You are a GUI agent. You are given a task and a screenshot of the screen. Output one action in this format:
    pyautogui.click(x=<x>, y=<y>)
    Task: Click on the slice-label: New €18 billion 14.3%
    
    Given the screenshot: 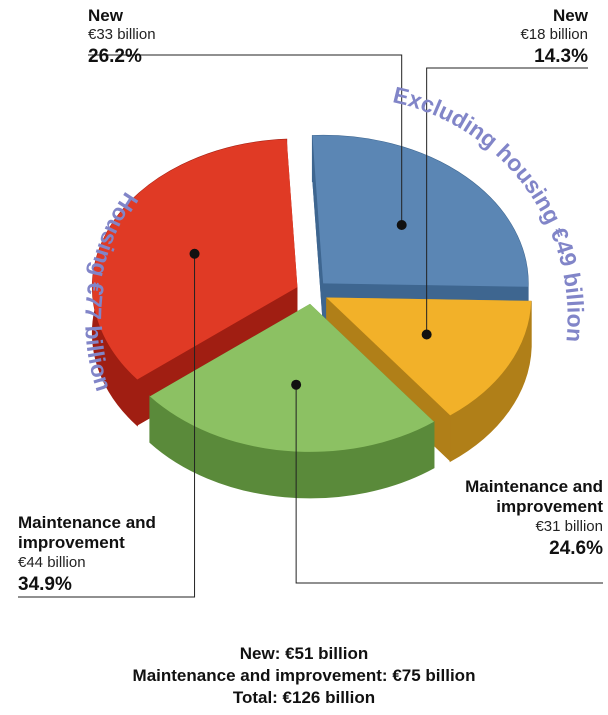 What is the action you would take?
    pyautogui.click(x=554, y=37)
    